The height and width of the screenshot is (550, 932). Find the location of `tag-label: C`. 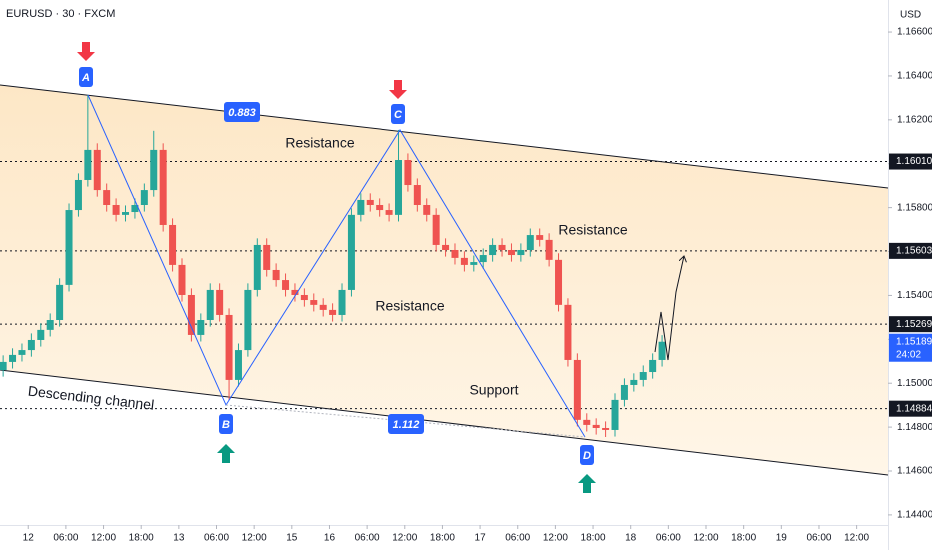

tag-label: C is located at coordinates (398, 115).